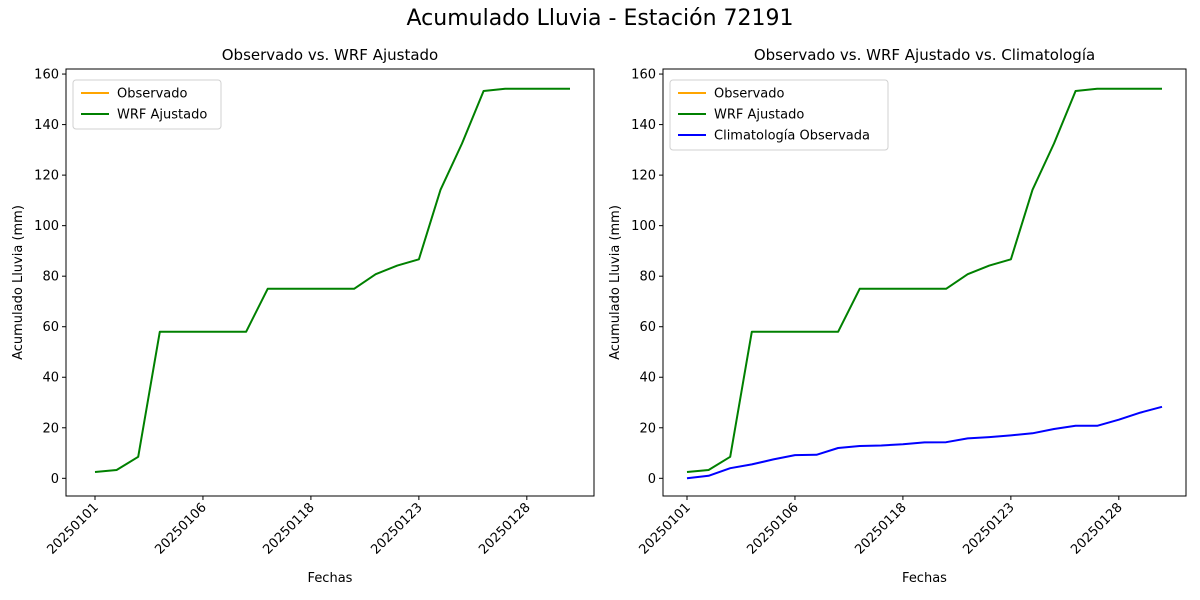 This screenshot has height=600, width=1200. What do you see at coordinates (647, 277) in the screenshot?
I see `panel-2-ytick-label: 80` at bounding box center [647, 277].